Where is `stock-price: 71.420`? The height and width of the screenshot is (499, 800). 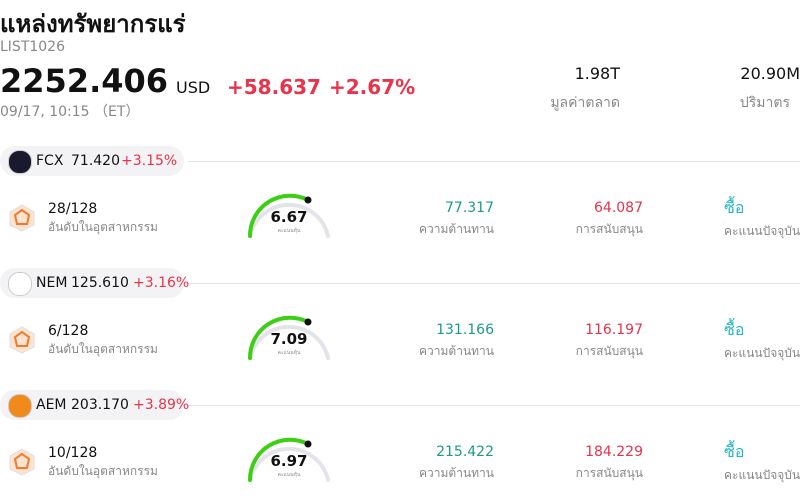
stock-price: 71.420 is located at coordinates (95, 161).